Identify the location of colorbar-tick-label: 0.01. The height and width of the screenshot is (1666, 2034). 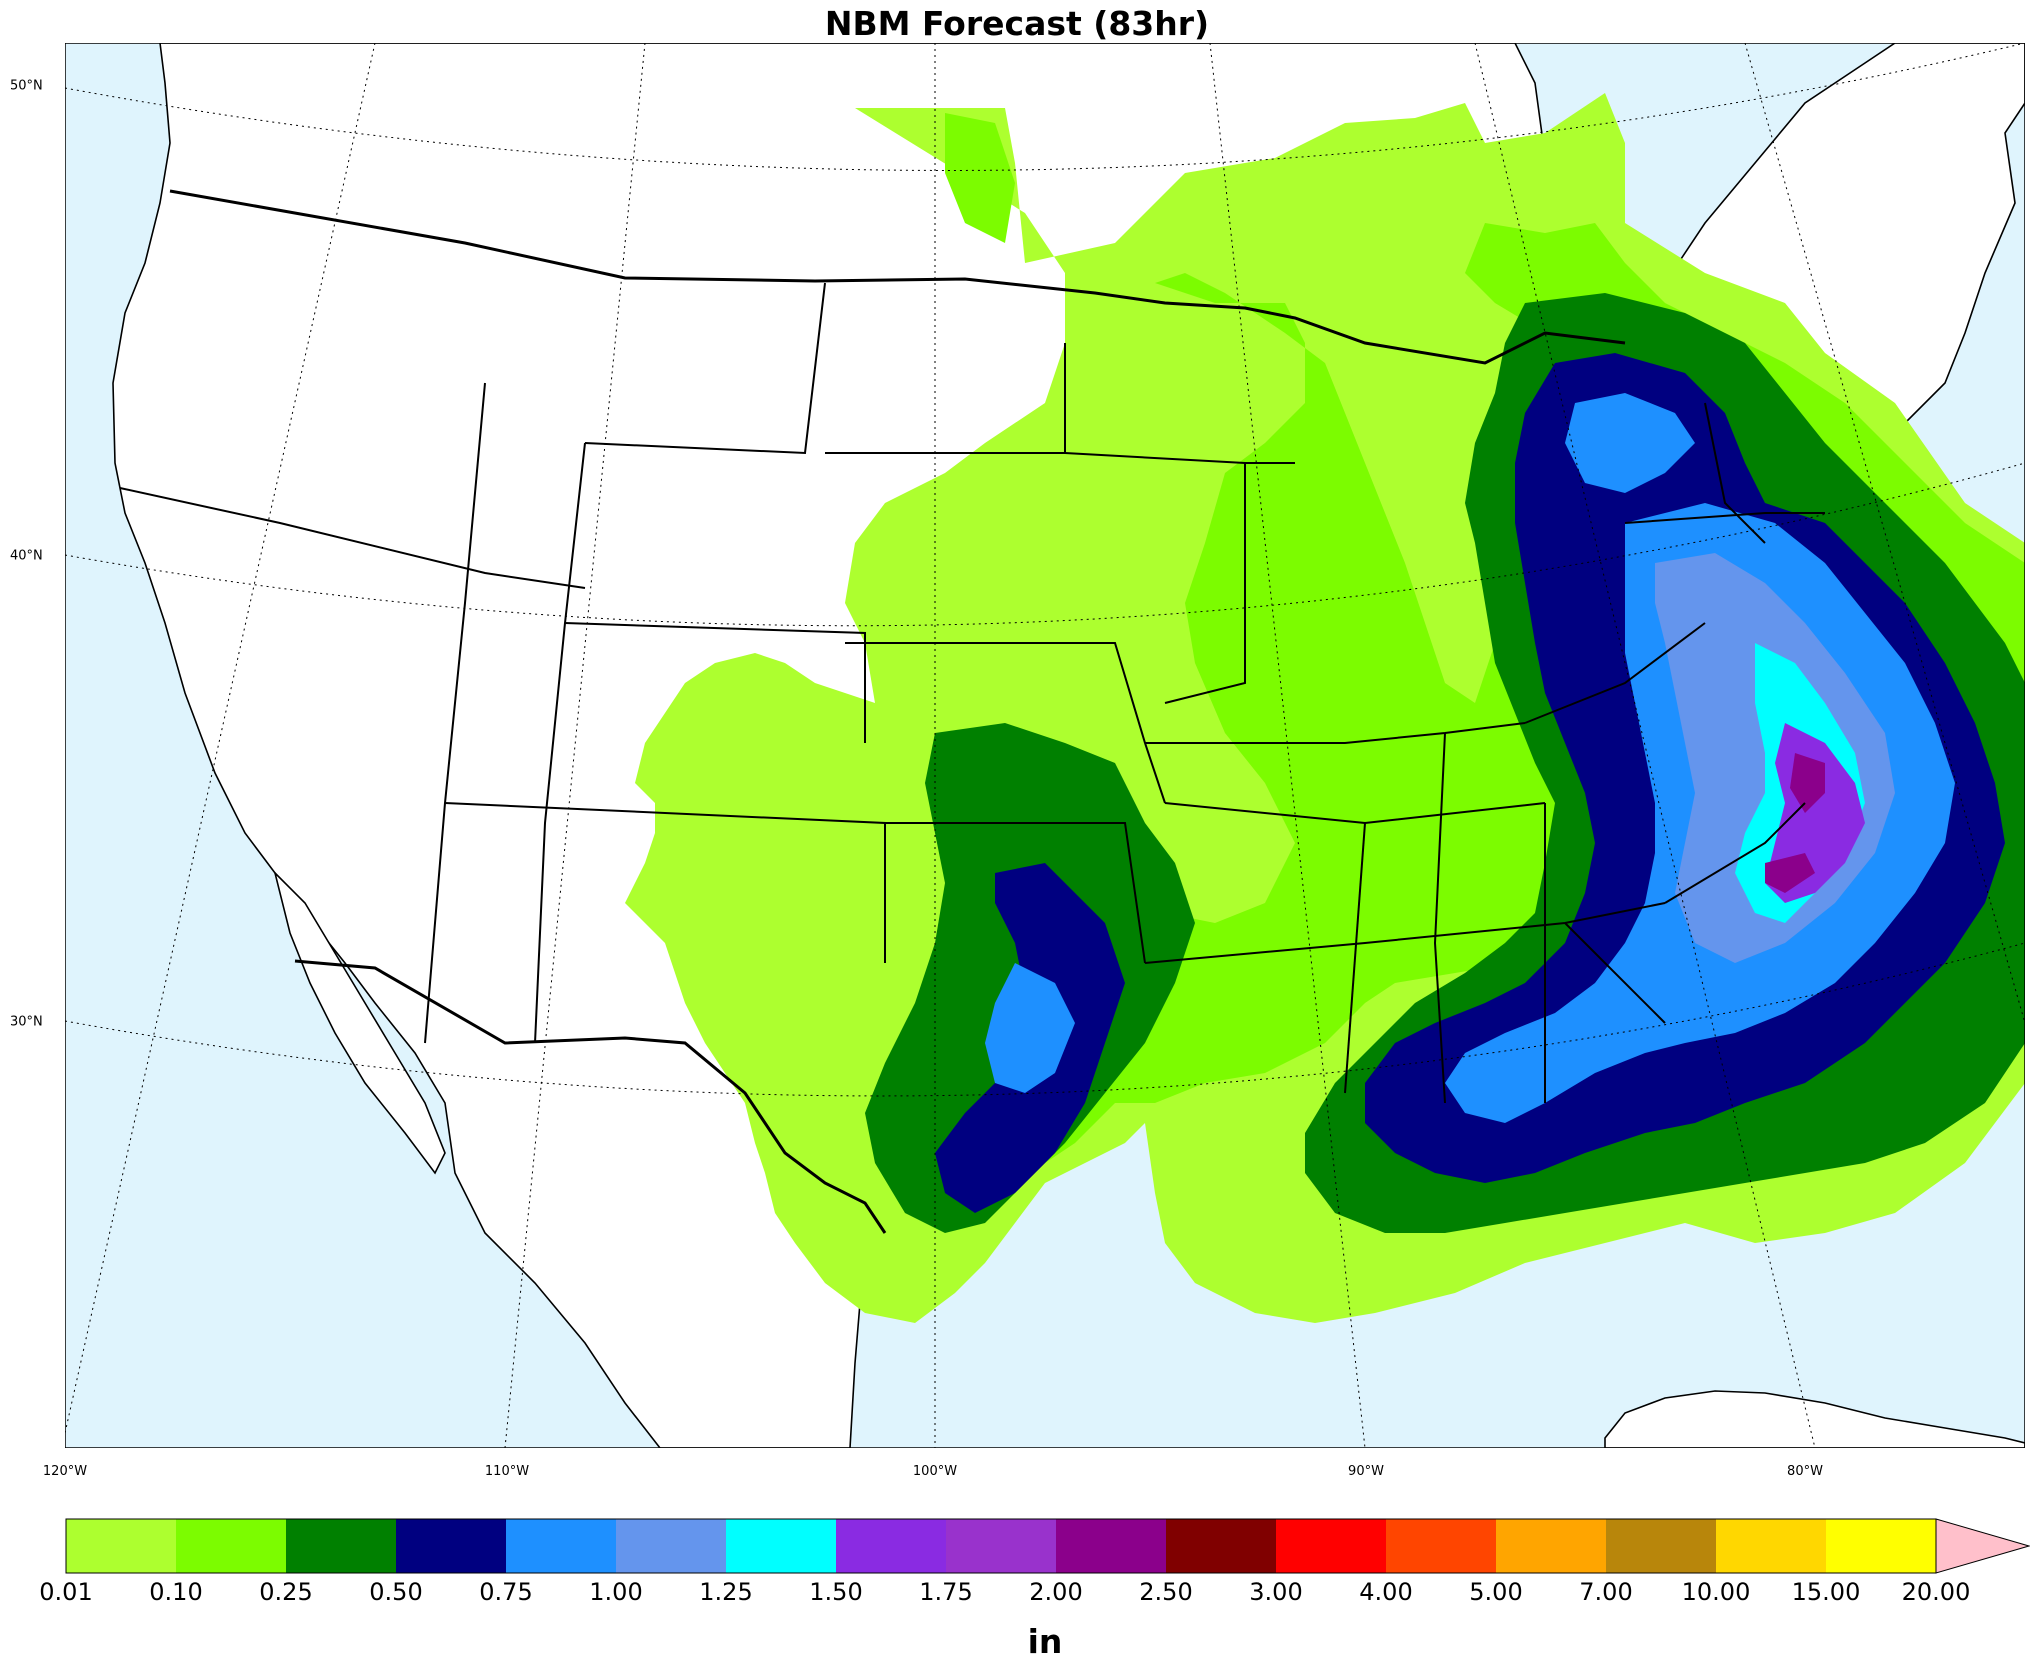
(66, 1592).